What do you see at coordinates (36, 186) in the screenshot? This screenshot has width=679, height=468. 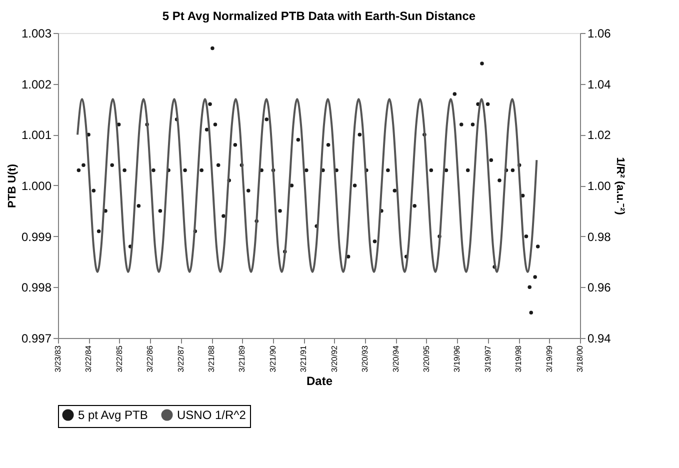 I see `y-tick-label: 1.000` at bounding box center [36, 186].